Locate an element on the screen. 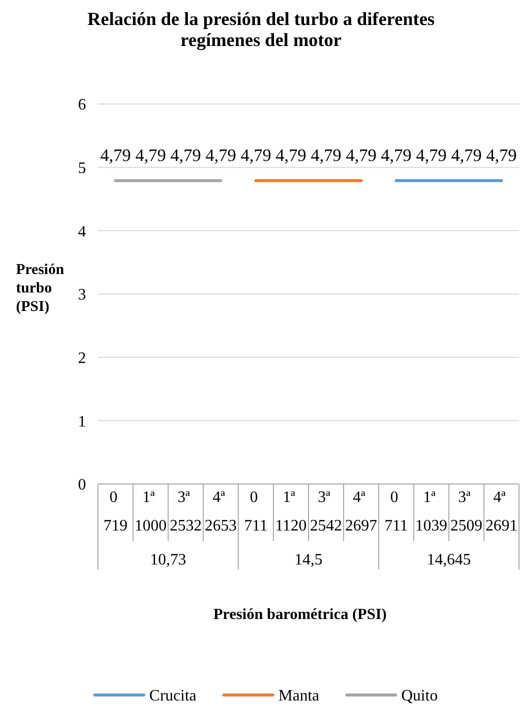 Image resolution: width=531 pixels, height=706 pixels. y-axis-title: Presión turbo (PSI) is located at coordinates (40, 288).